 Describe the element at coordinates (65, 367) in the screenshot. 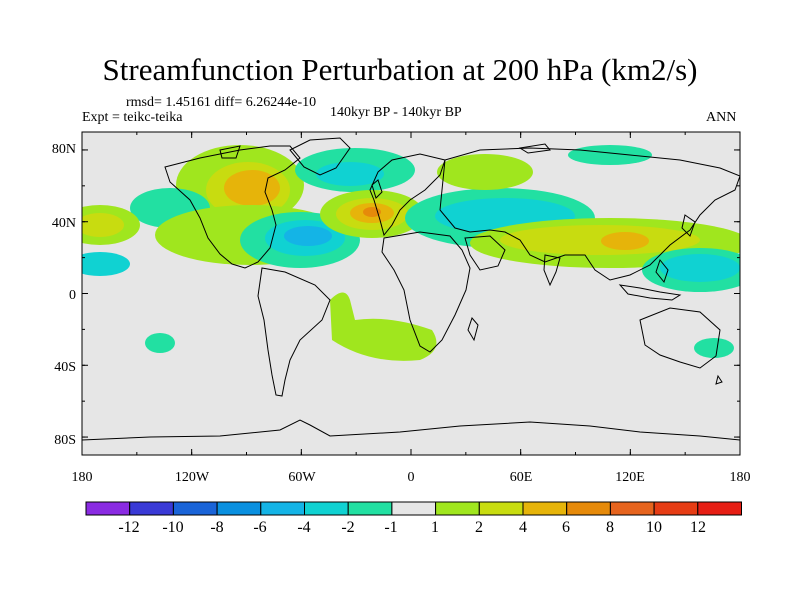

I see `lat-tick-40s: 40S` at that location.